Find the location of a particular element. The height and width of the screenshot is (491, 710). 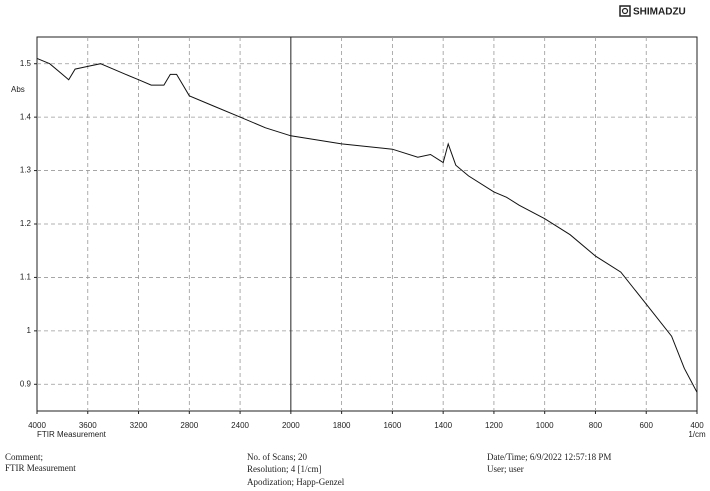

x-tick-label: 2000 is located at coordinates (291, 425).